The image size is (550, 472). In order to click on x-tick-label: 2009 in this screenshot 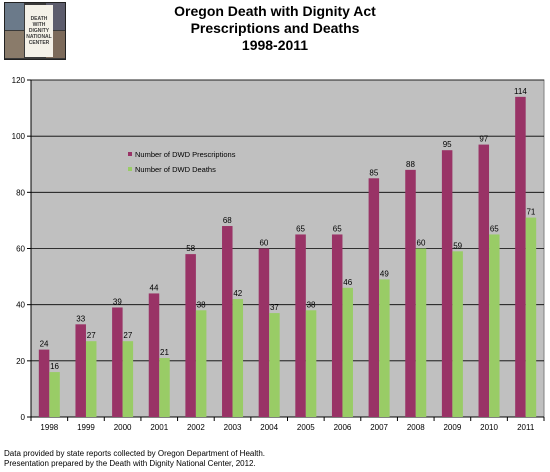, I will do `click(452, 427)`.